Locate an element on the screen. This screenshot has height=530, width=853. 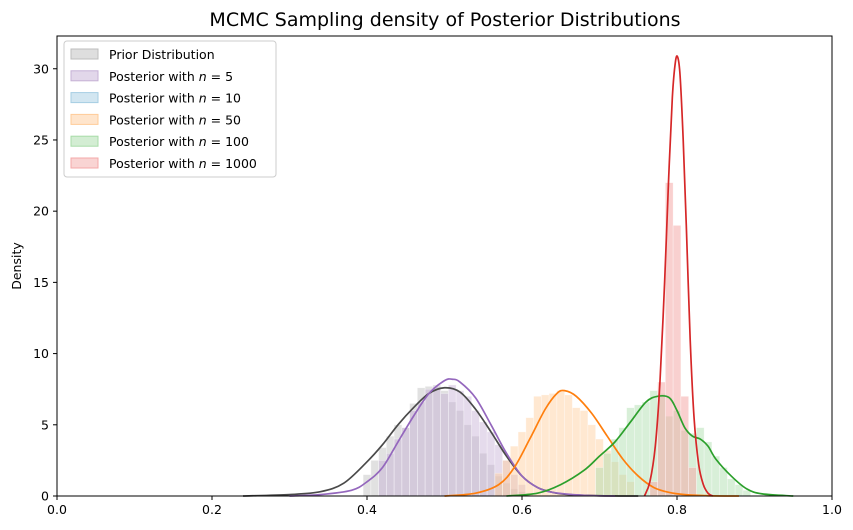
x-tick-label: 0.6 is located at coordinates (522, 509).